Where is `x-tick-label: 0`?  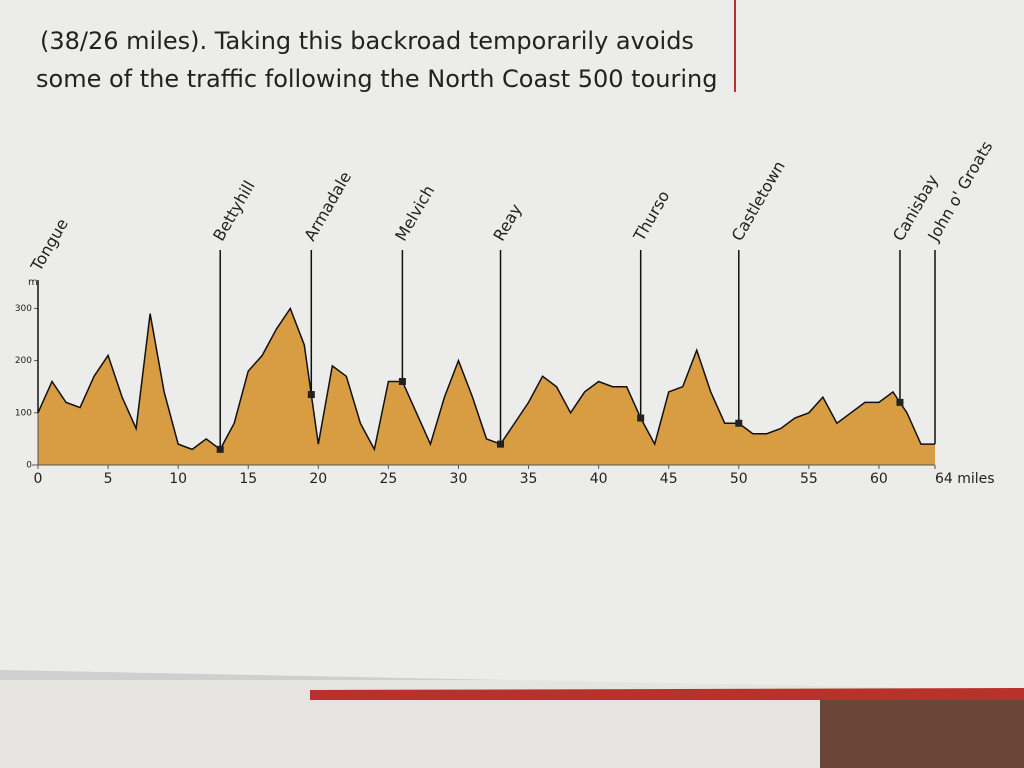
x-tick-label: 0 is located at coordinates (38, 479).